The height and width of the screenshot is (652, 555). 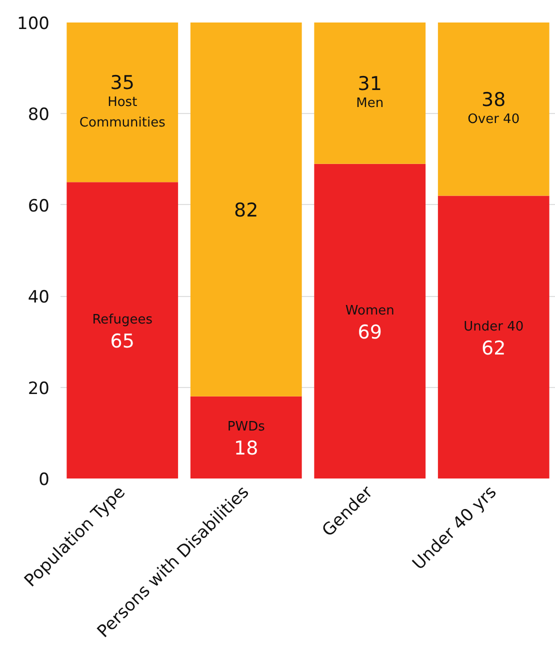 What do you see at coordinates (39, 206) in the screenshot?
I see `y-tick-label: 60` at bounding box center [39, 206].